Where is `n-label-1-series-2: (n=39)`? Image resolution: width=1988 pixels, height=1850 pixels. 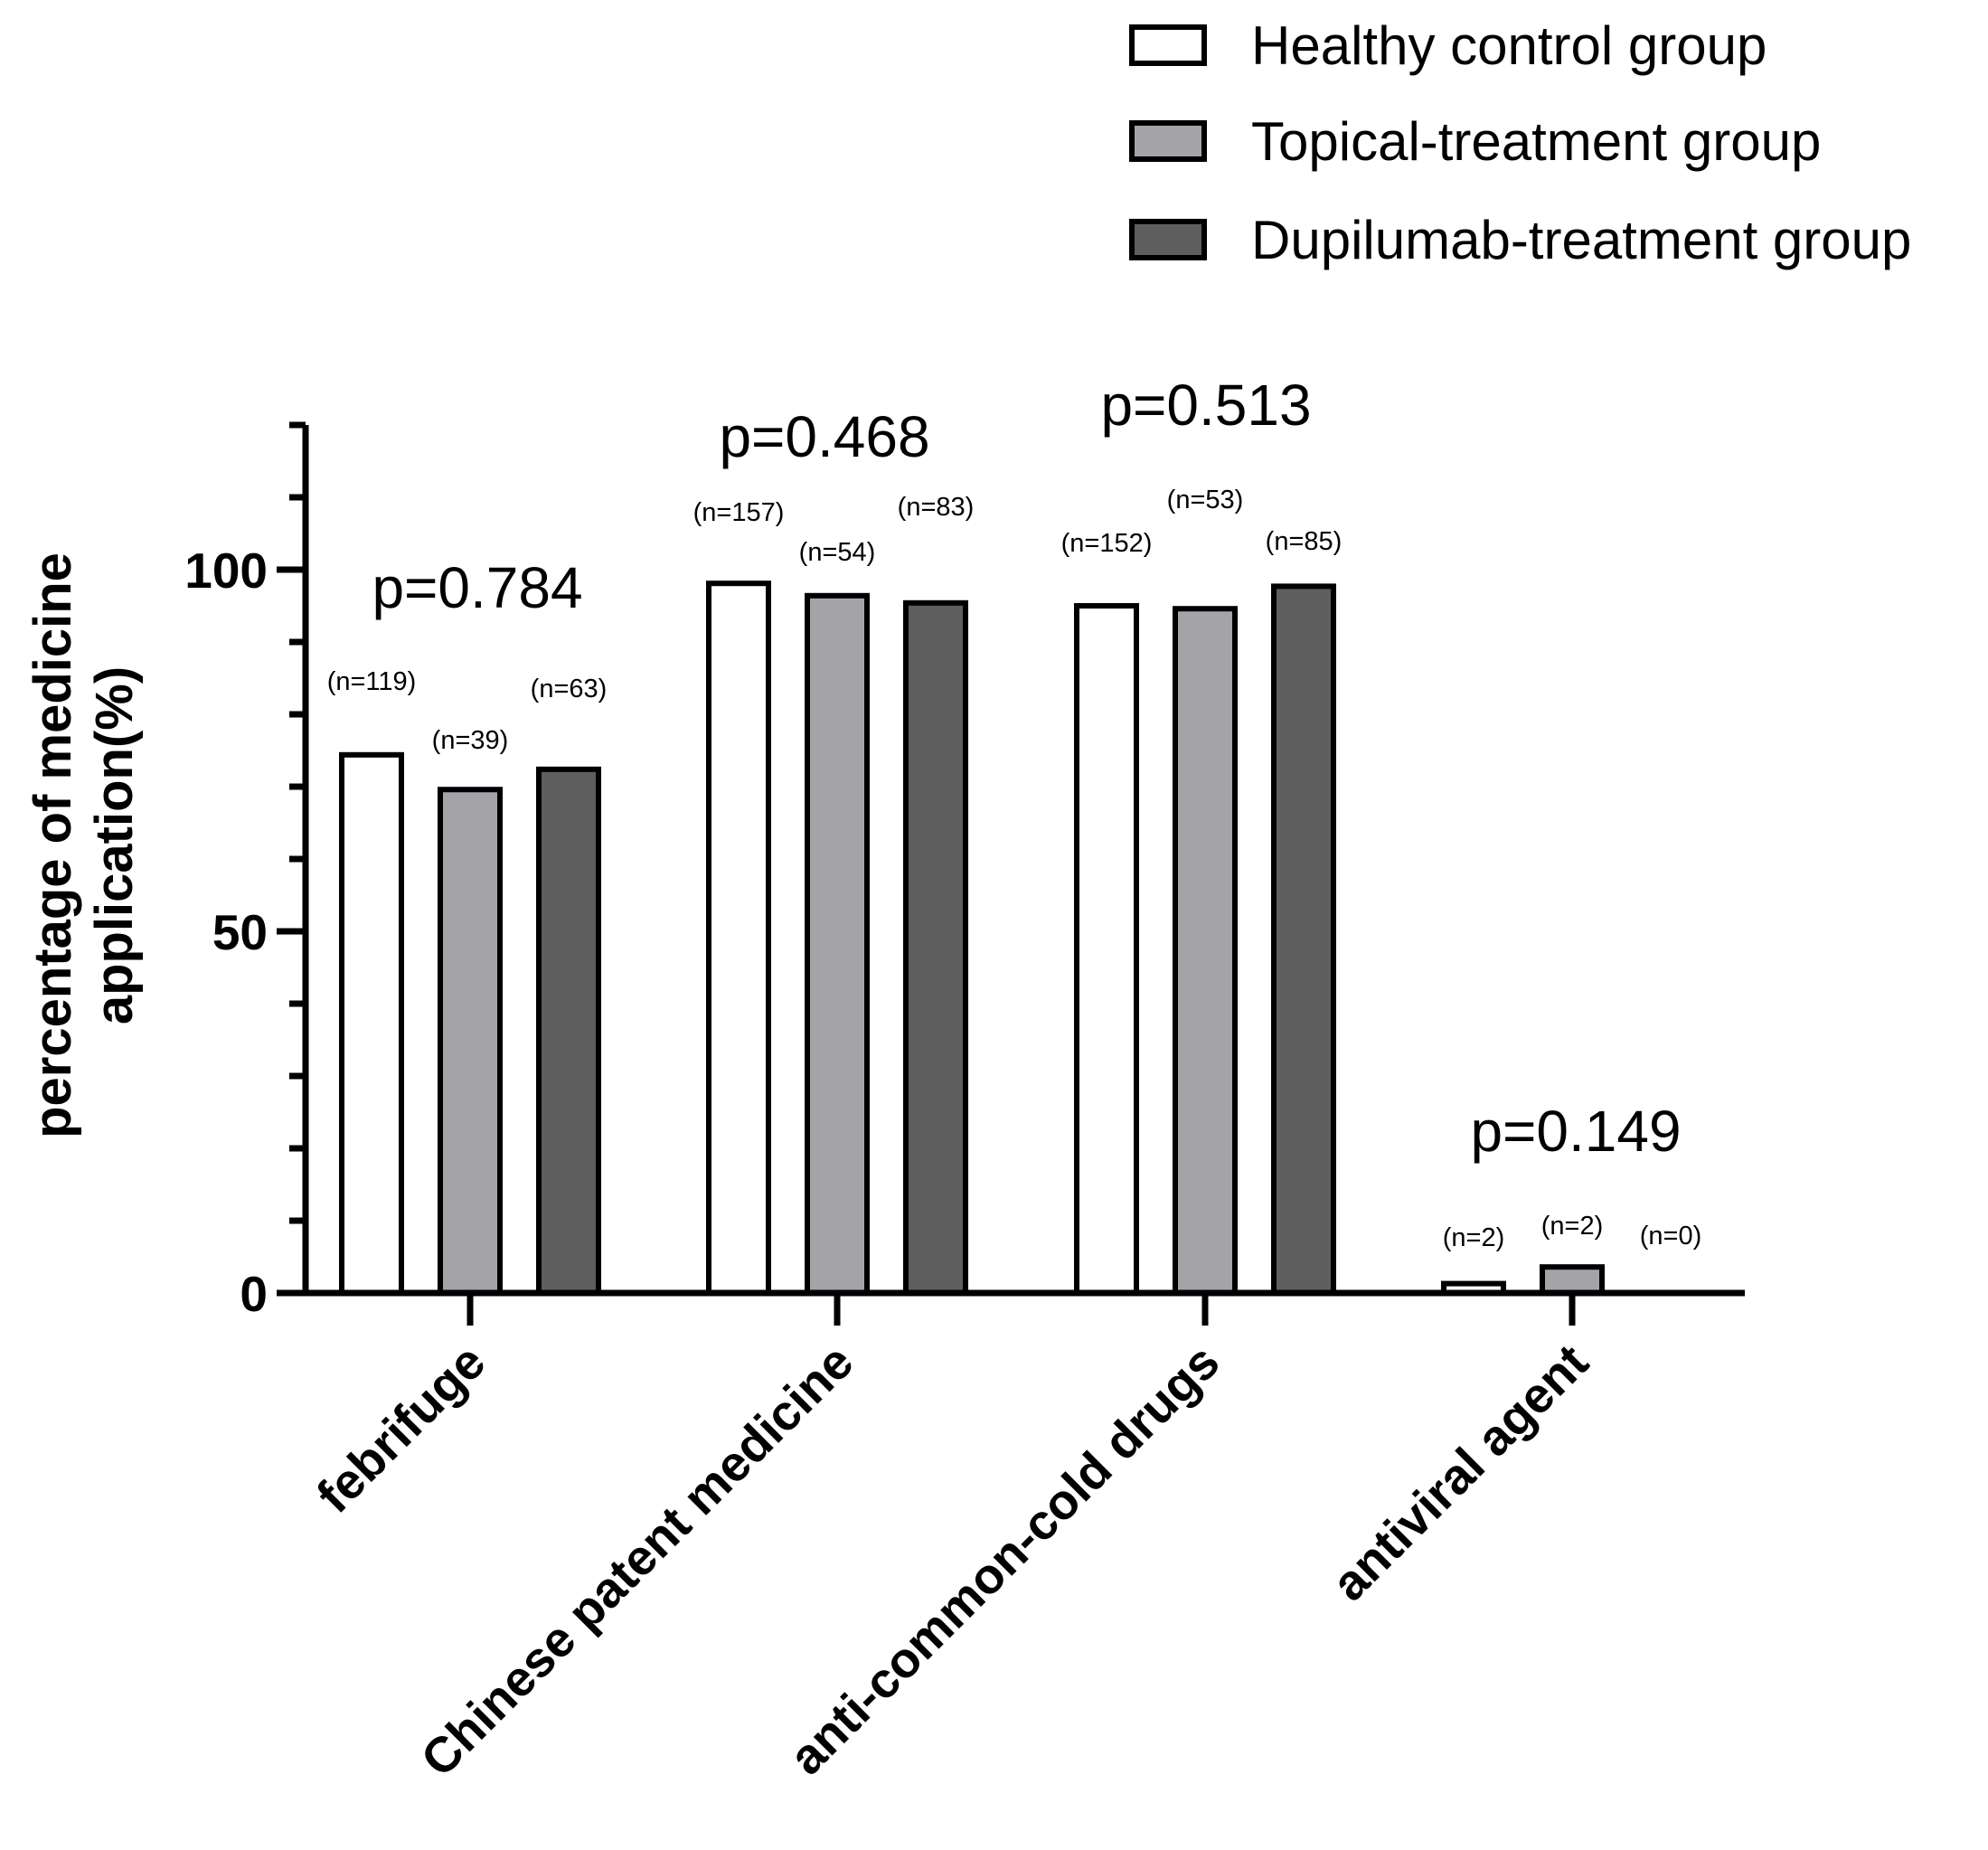 n-label-1-series-2: (n=39) is located at coordinates (470, 740).